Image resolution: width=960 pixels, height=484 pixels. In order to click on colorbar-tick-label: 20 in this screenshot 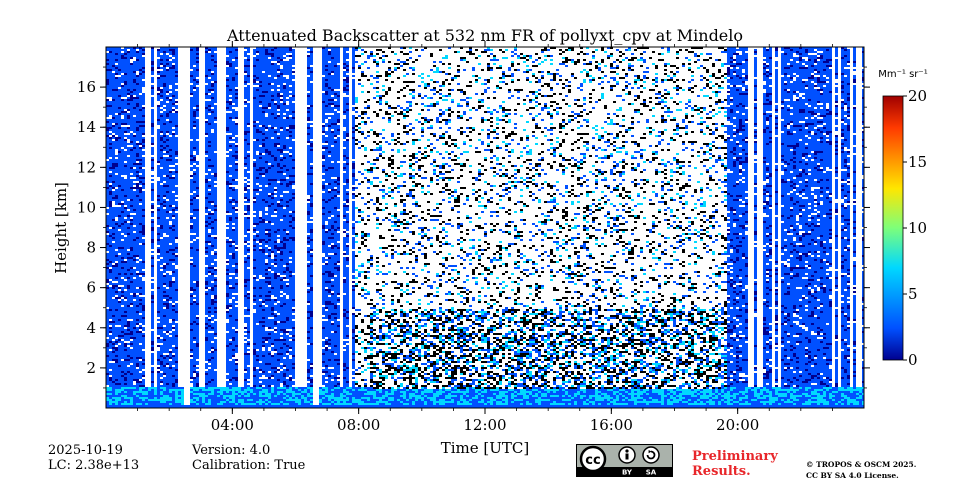, I will do `click(917, 96)`.